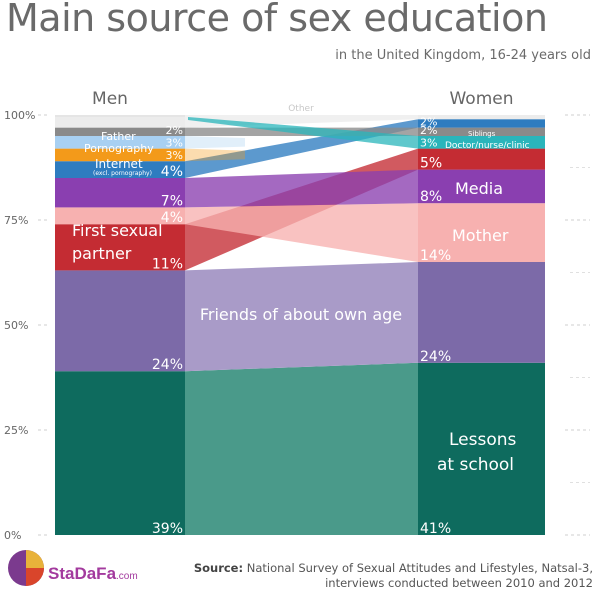 The height and width of the screenshot is (599, 599). I want to click on bar-men-internet, so click(120, 169).